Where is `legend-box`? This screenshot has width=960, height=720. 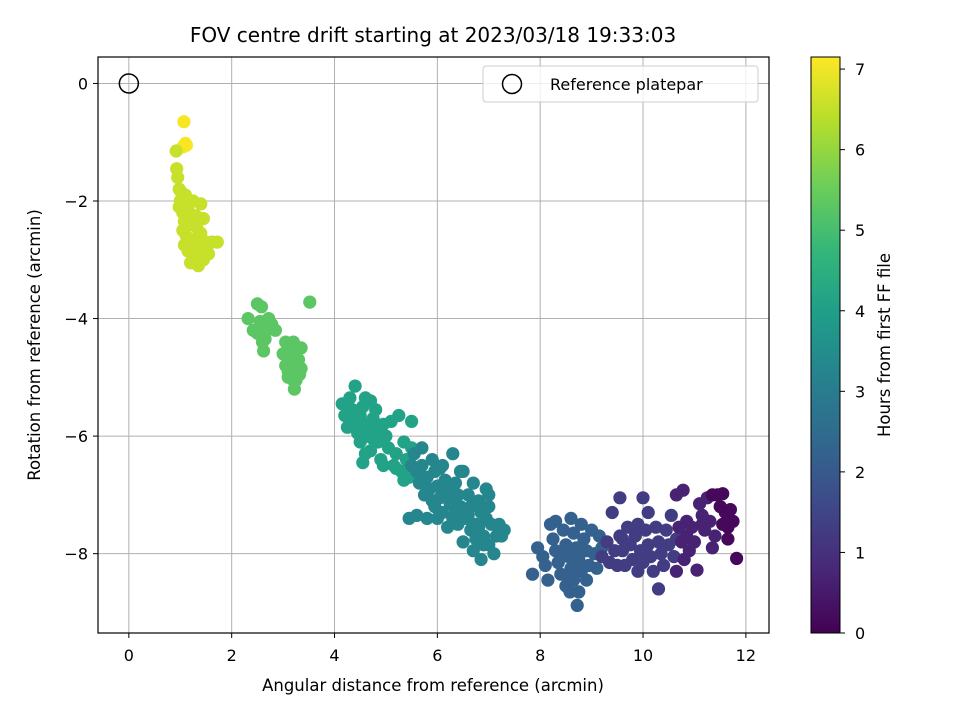 legend-box is located at coordinates (620, 84).